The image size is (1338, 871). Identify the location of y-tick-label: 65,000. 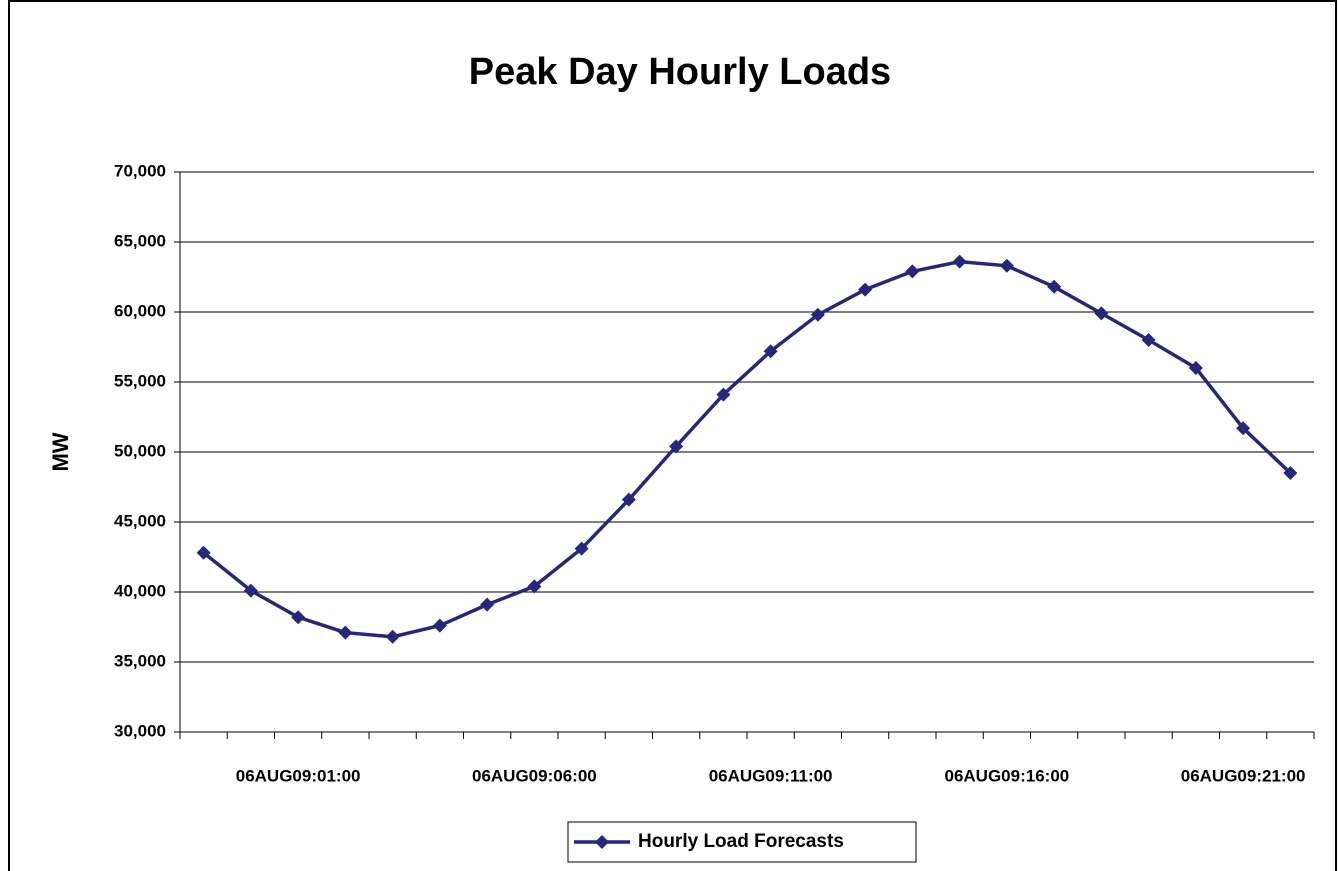
(140, 240).